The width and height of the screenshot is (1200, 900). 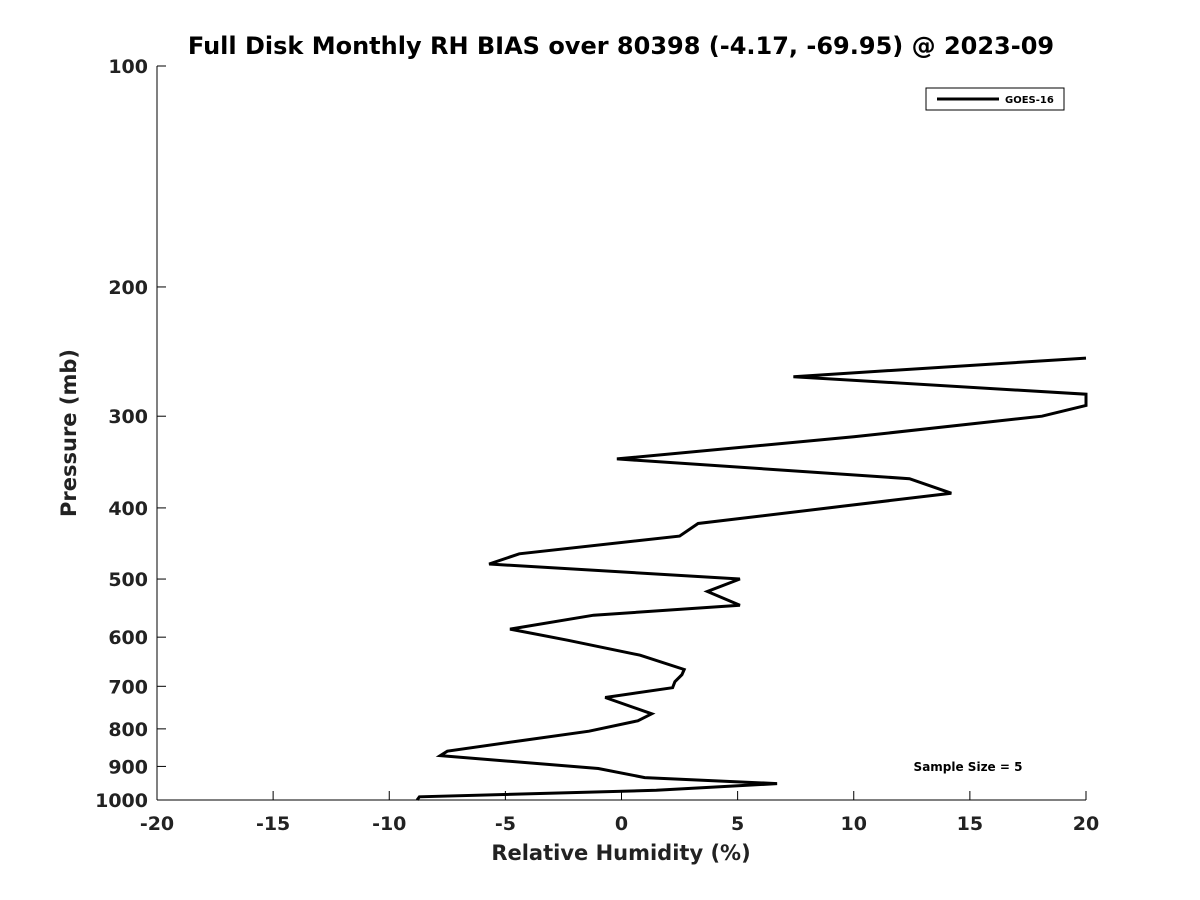 What do you see at coordinates (968, 767) in the screenshot?
I see `sample-size-annotation: Sample Size = 5` at bounding box center [968, 767].